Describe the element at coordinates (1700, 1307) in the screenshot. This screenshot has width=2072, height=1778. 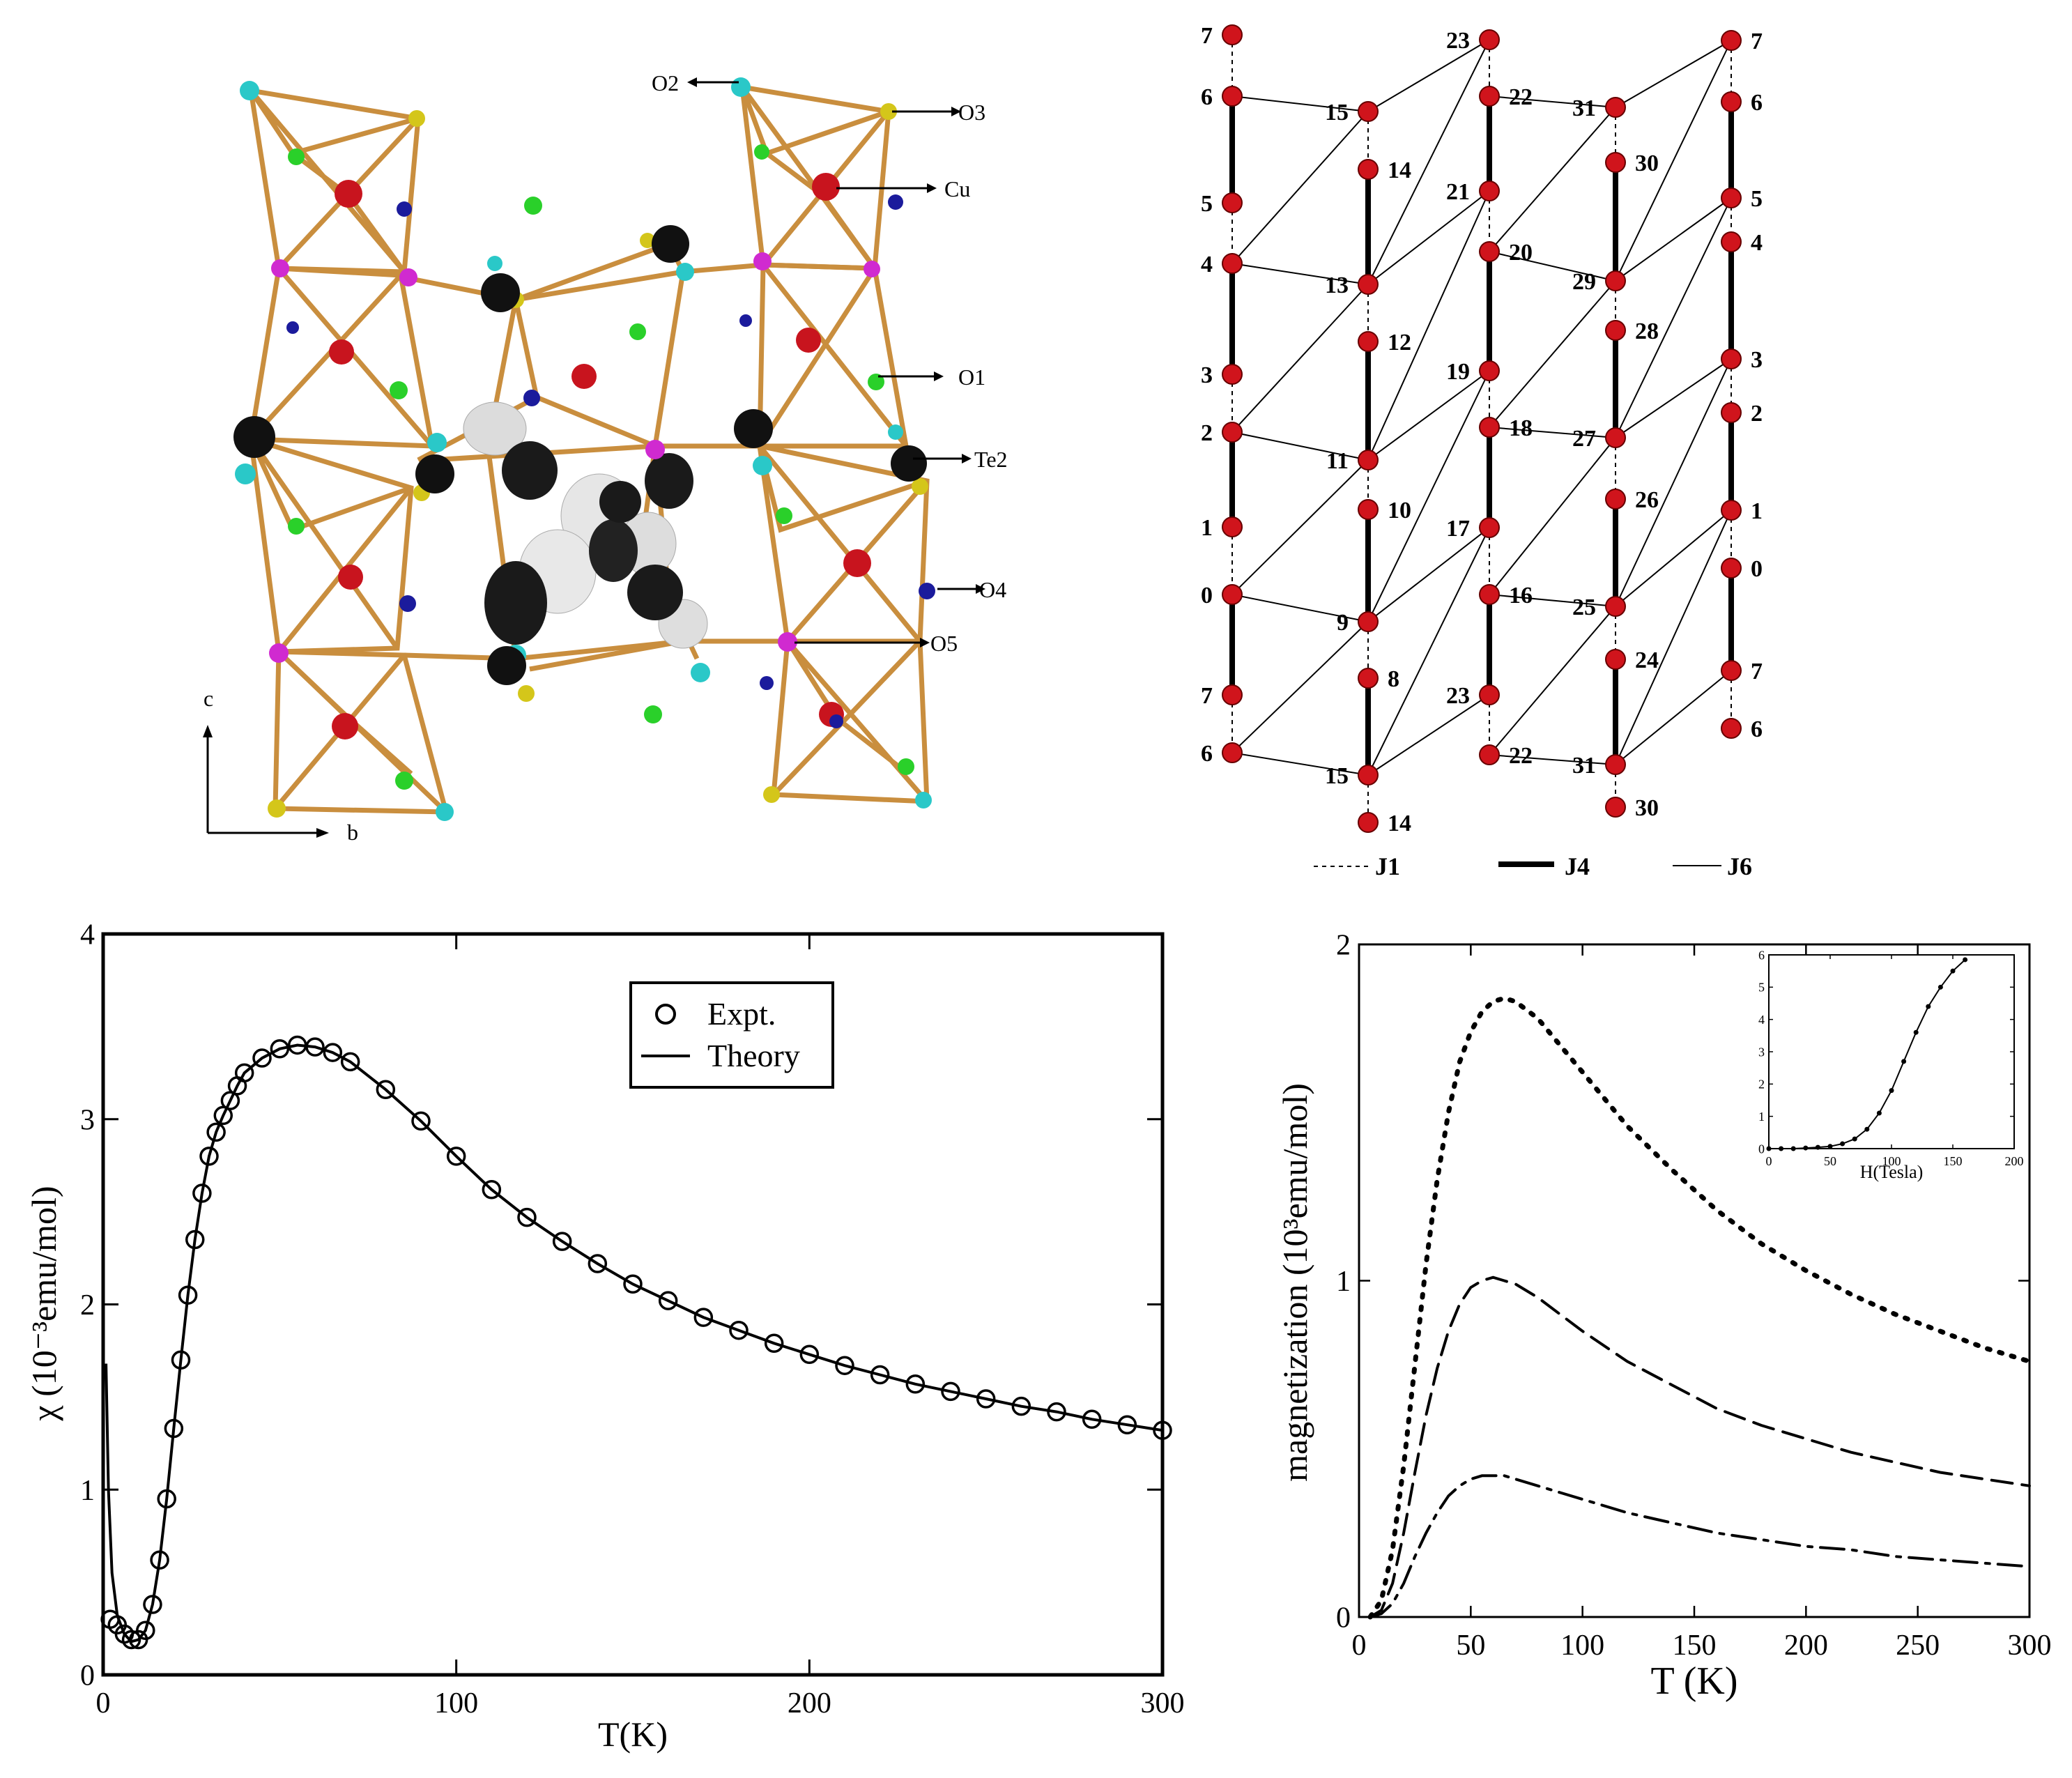
I see `chart-d-series` at that location.